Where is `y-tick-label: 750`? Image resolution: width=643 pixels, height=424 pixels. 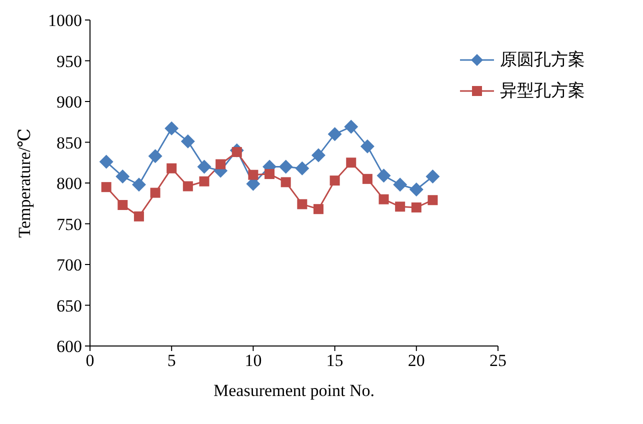 y-tick-label: 750 is located at coordinates (69, 224).